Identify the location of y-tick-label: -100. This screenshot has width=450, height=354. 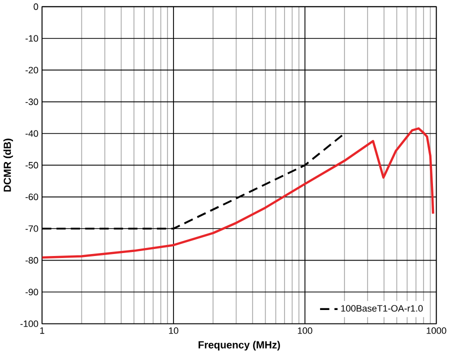
(29, 324).